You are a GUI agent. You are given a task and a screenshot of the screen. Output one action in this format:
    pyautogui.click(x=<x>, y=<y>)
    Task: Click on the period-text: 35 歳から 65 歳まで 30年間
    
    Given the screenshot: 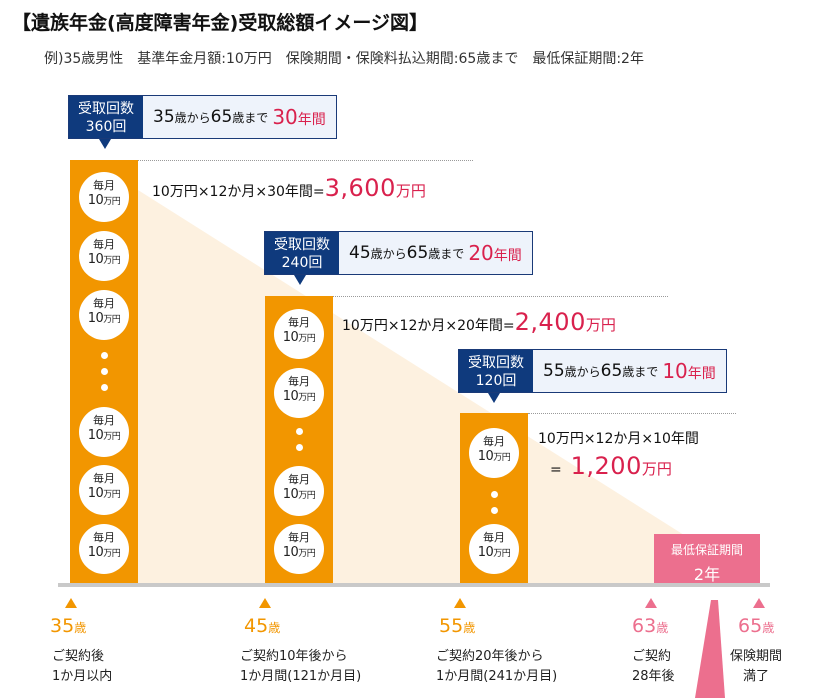 What is the action you would take?
    pyautogui.click(x=239, y=117)
    